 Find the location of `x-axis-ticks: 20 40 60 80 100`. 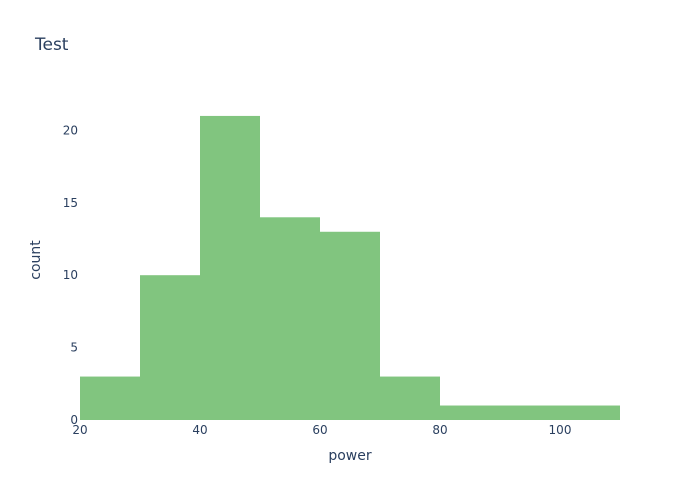

x-axis-ticks: 20 40 60 80 100 is located at coordinates (321, 430).